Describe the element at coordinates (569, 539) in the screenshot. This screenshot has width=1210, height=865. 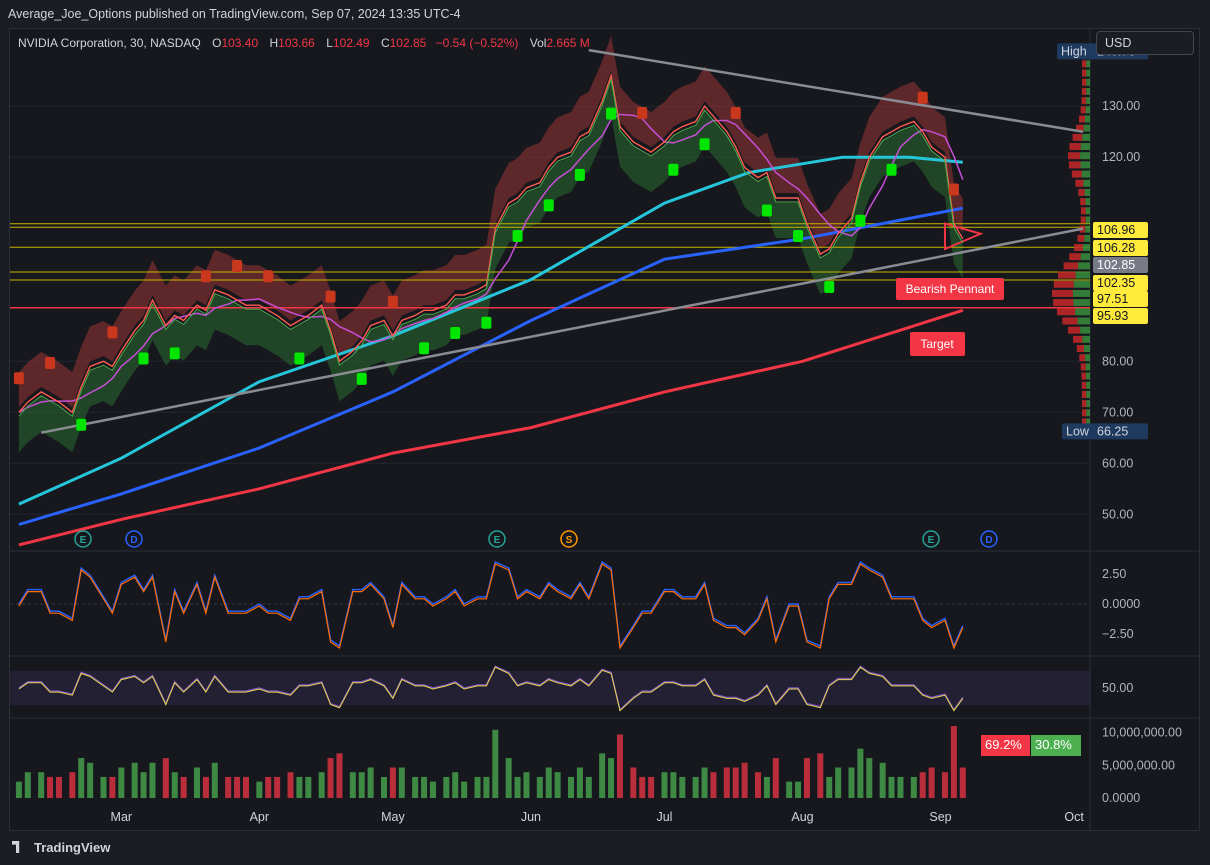
I see `split-event-icon` at that location.